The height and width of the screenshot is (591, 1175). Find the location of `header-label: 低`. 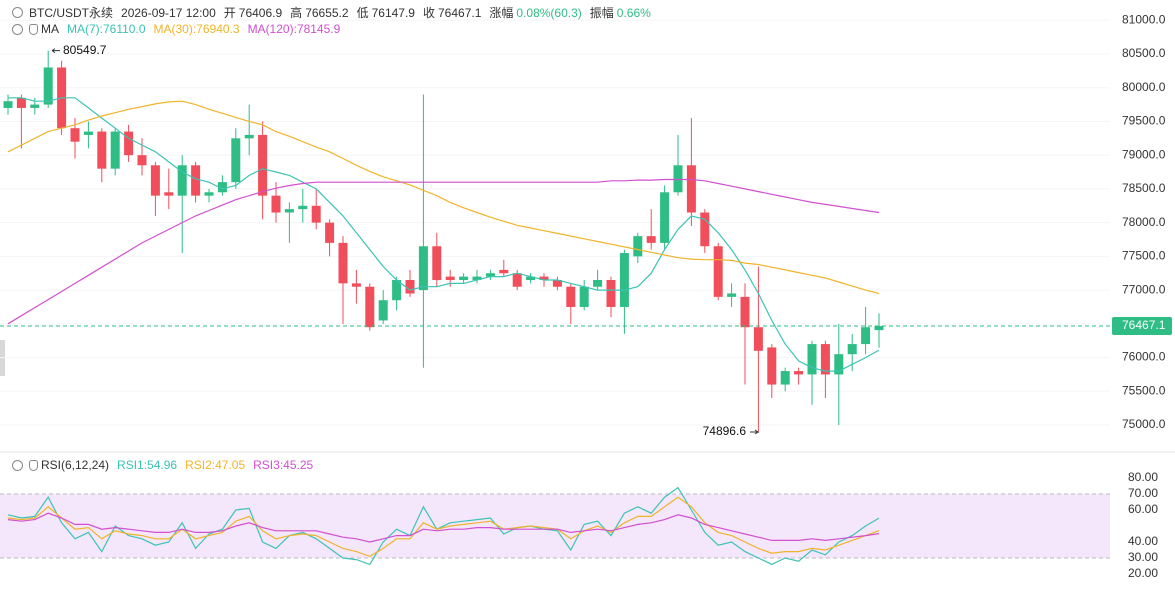

header-label: 低 is located at coordinates (362, 13).